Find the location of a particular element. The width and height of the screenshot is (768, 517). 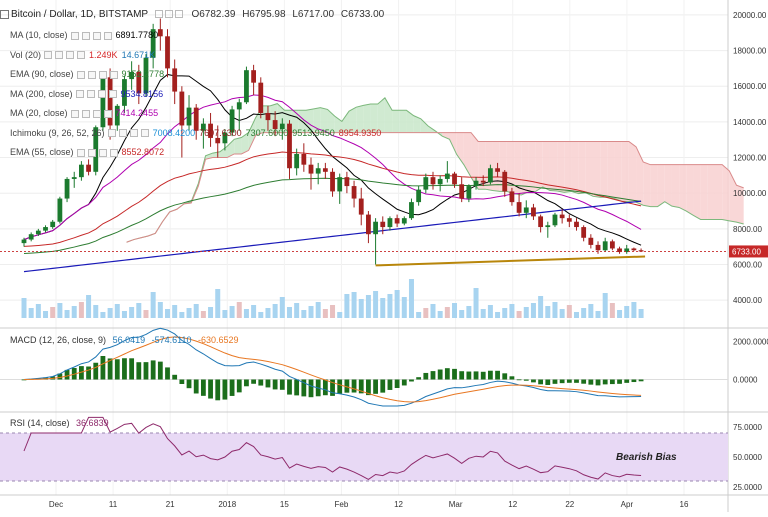

legend-row: Vol (20) 1.249K 14.671K is located at coordinates (77, 55).